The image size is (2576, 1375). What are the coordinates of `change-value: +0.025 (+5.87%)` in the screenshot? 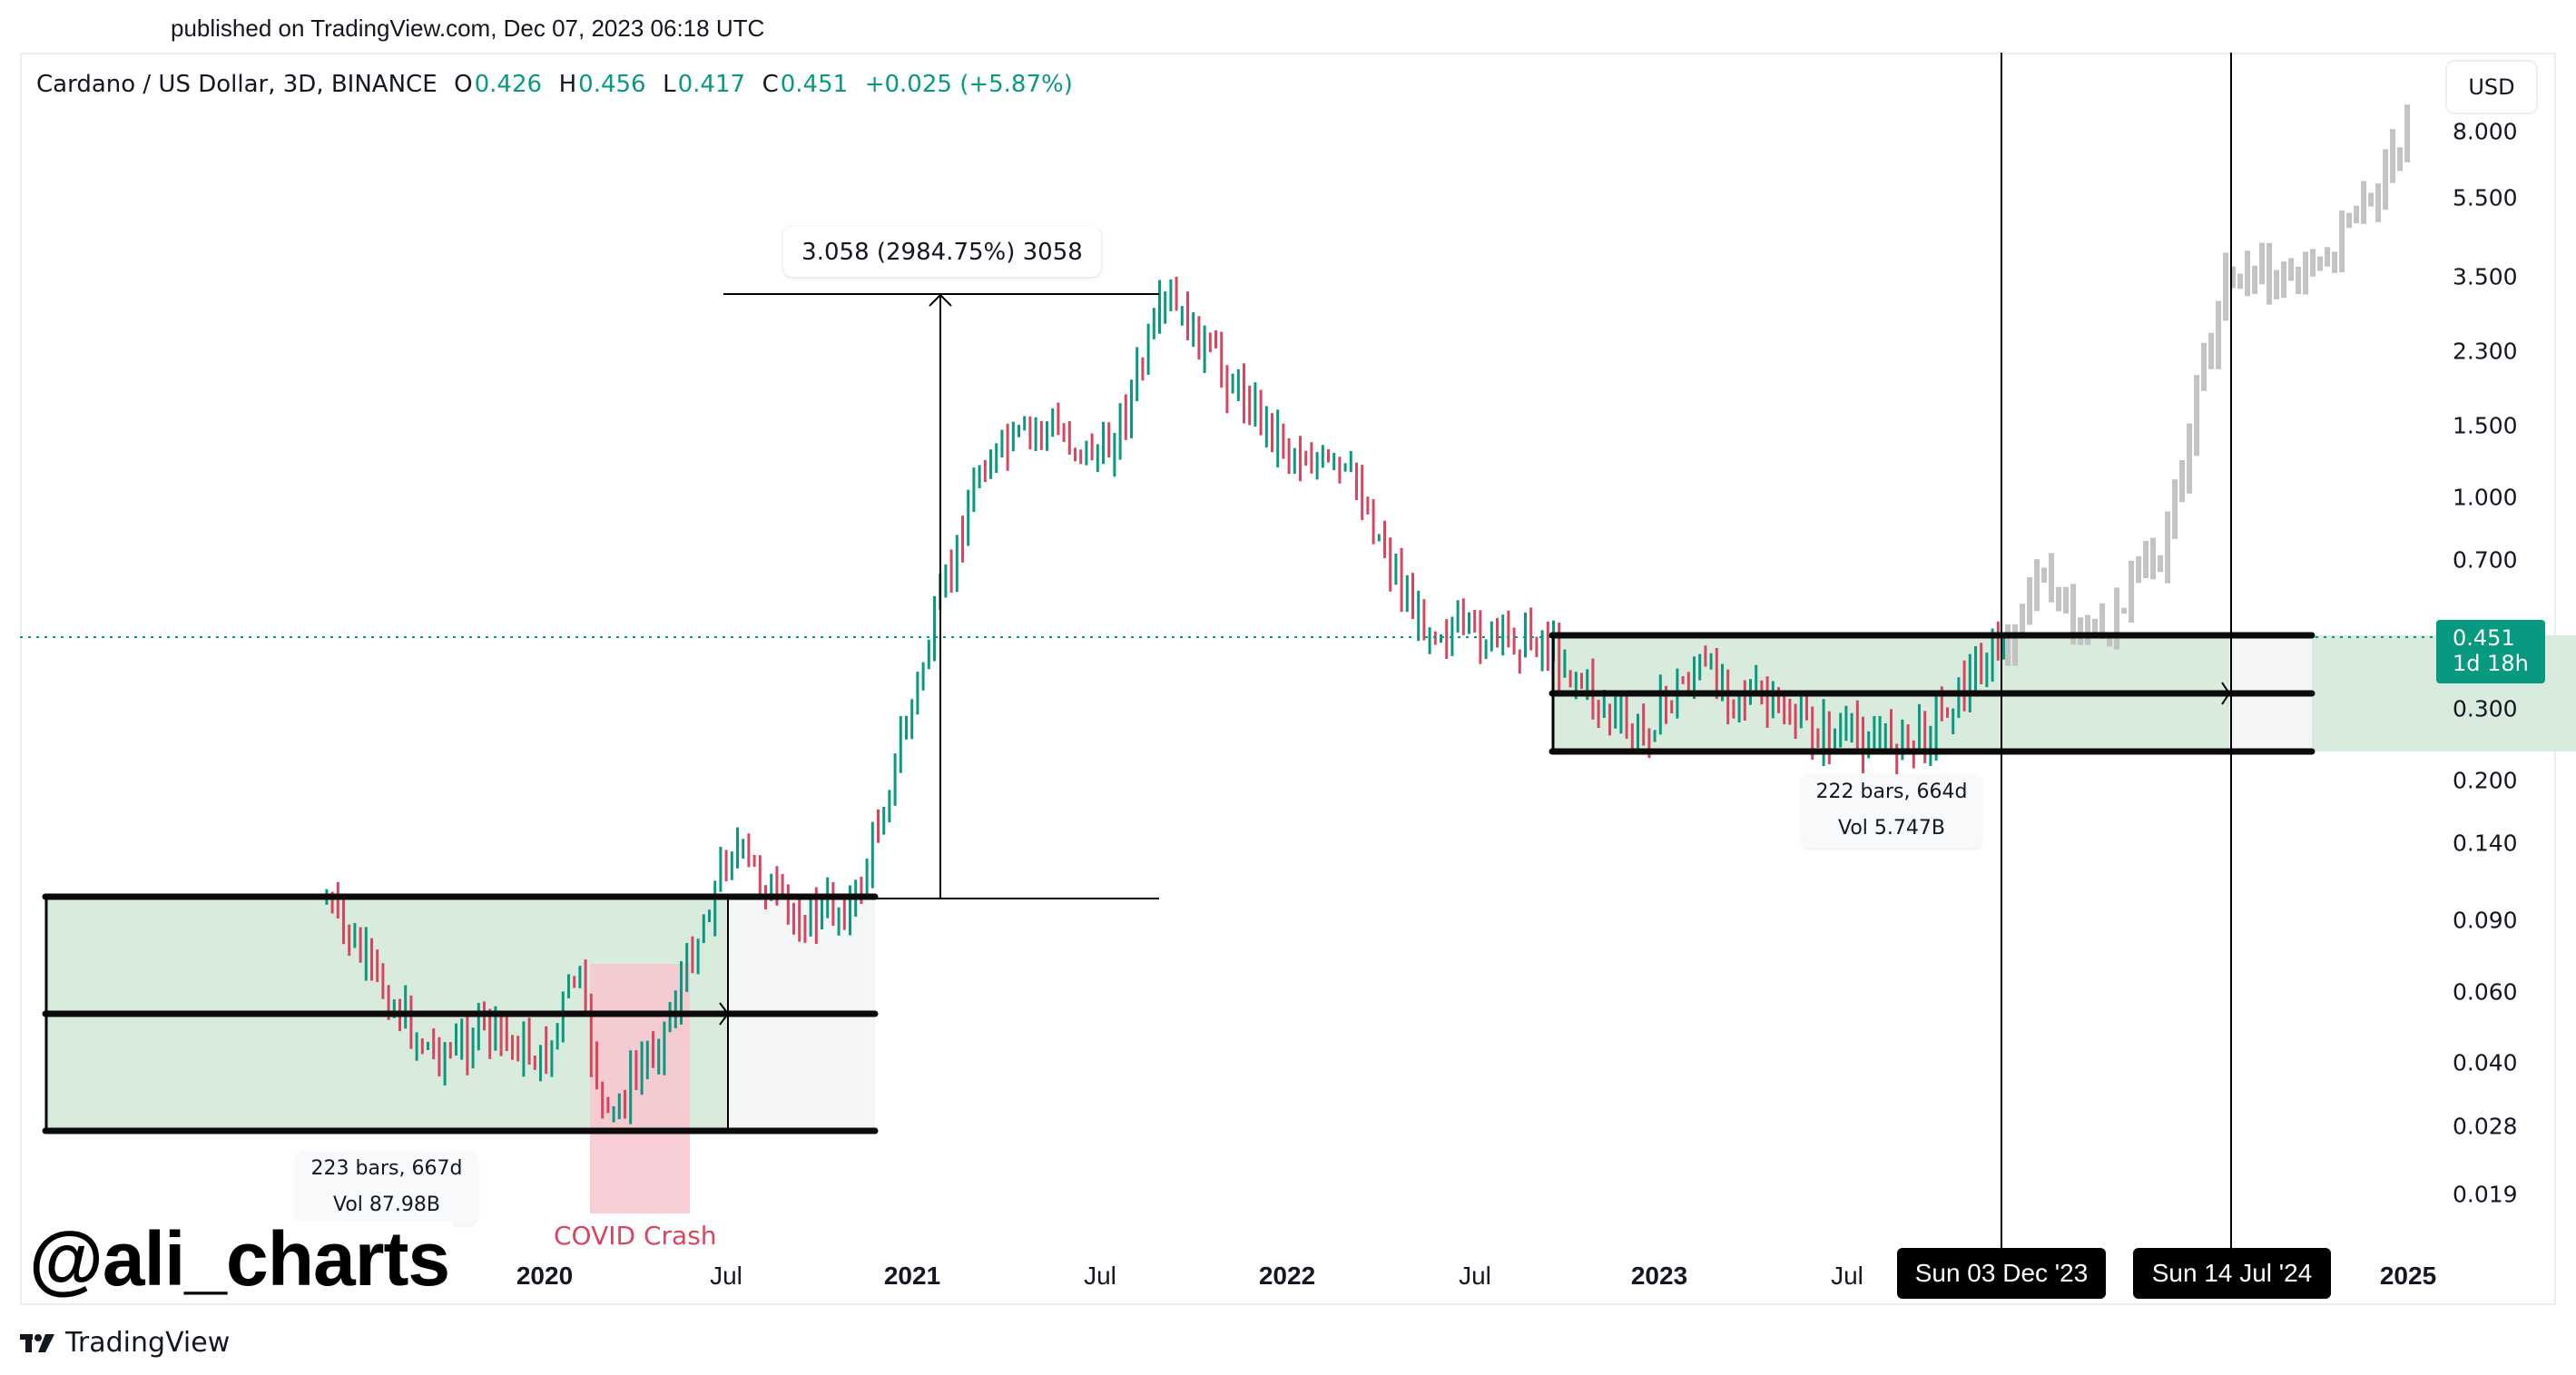 It's located at (968, 84).